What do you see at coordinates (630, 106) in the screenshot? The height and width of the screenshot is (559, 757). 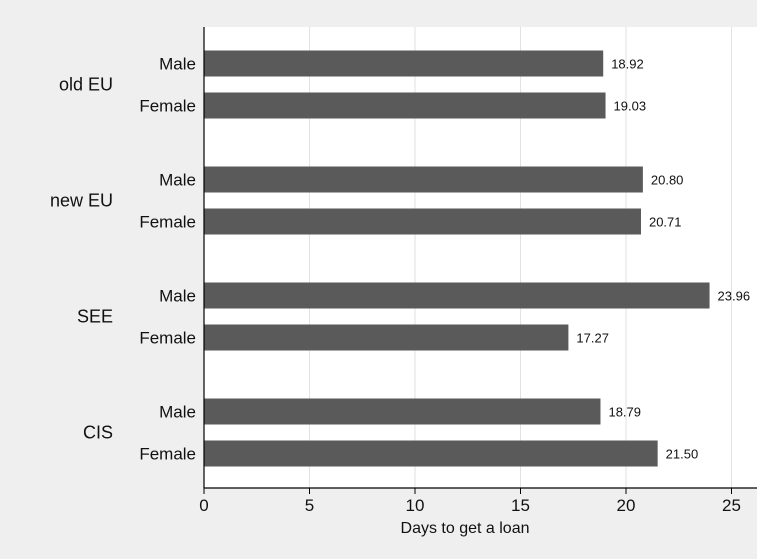 I see `bar-value-label: 19.03` at bounding box center [630, 106].